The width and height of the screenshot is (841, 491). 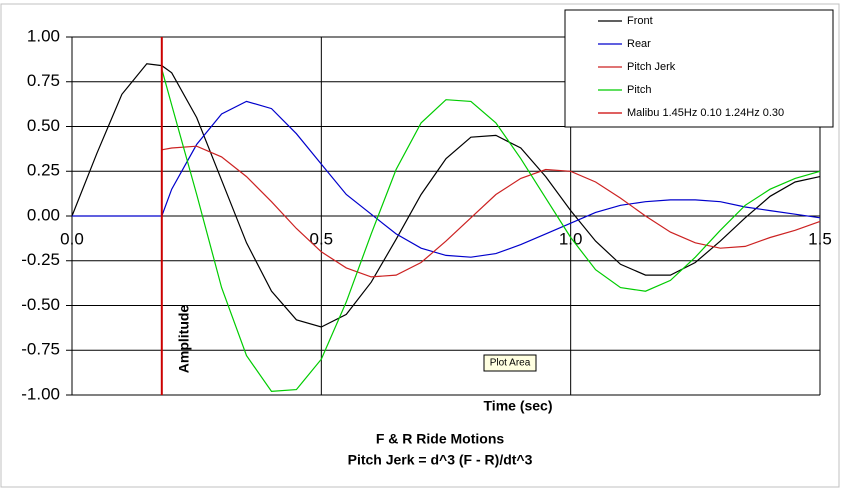 I want to click on legend-label: Malibu 1.45Hz 0.10 1.24Hz 0.30, so click(x=705, y=113).